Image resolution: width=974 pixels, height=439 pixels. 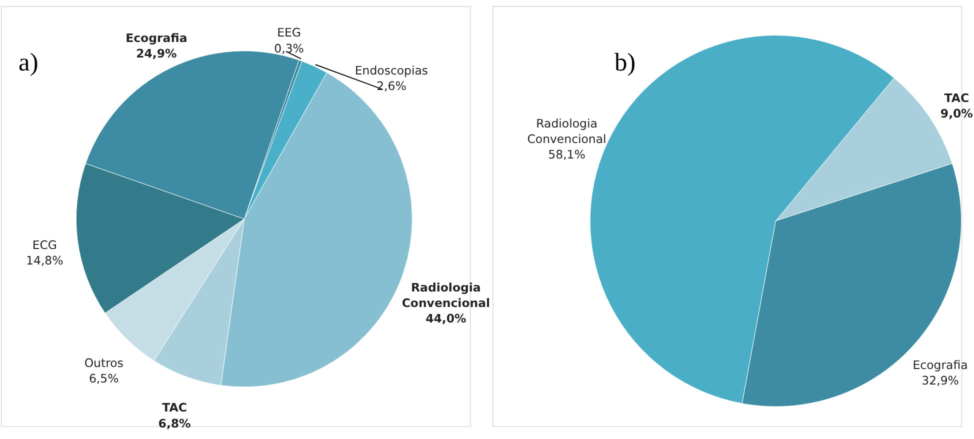 What do you see at coordinates (940, 381) in the screenshot?
I see `data-label: 32,9%` at bounding box center [940, 381].